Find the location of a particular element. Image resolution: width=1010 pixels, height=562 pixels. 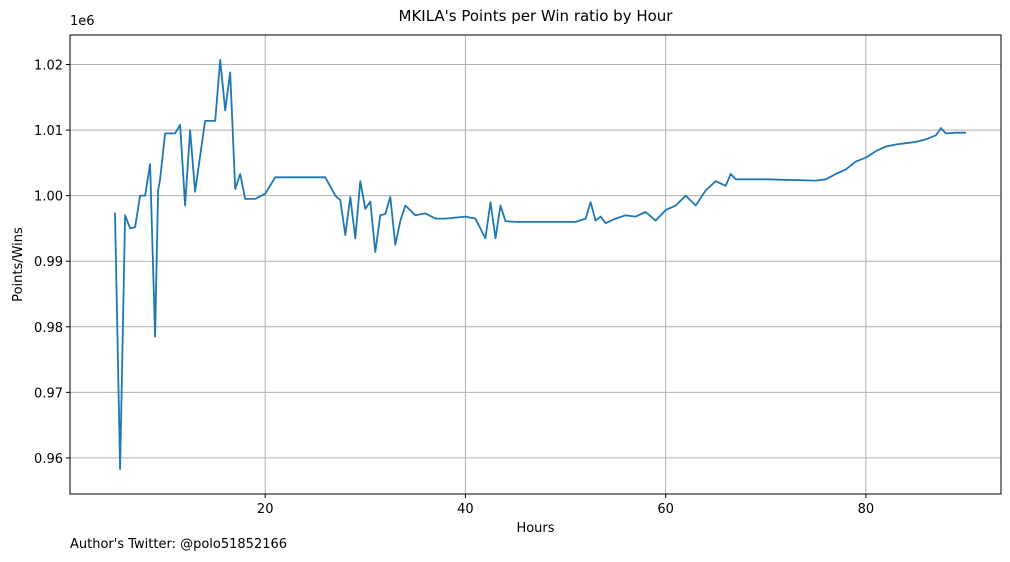

x-tick-label: 20 is located at coordinates (265, 509).